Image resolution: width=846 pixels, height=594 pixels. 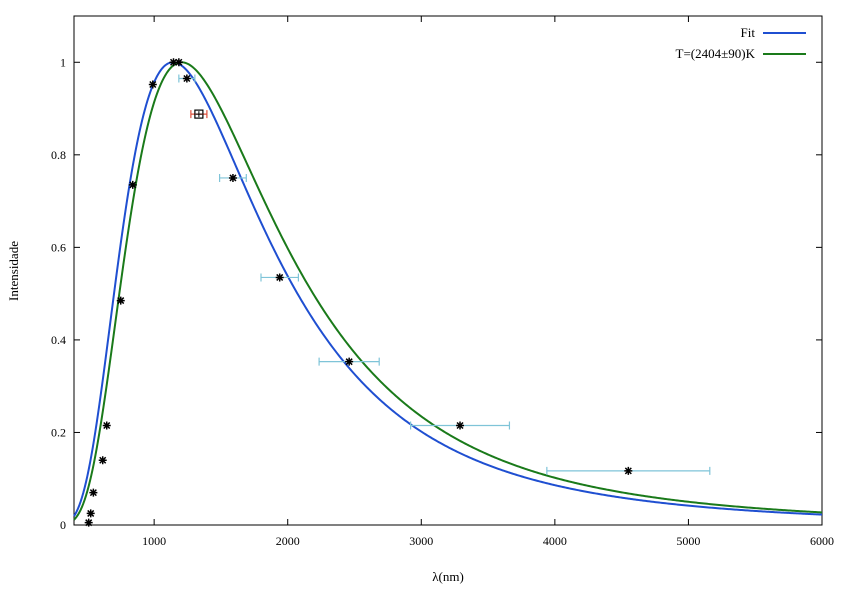 I want to click on y-tick-label: 0.4, so click(x=58, y=340).